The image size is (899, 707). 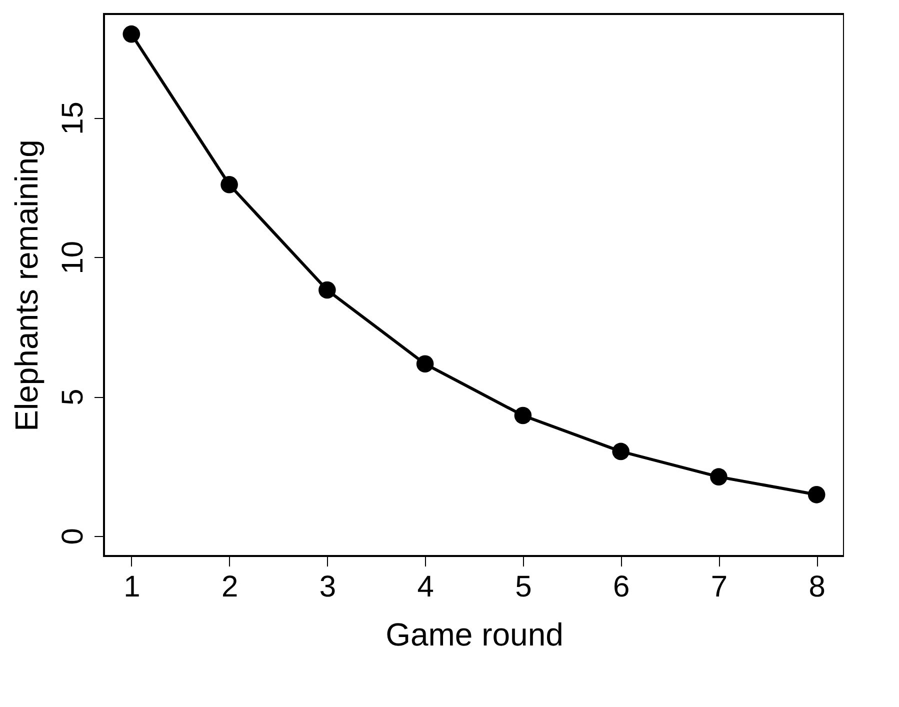 I want to click on y-tick-label: 10, so click(x=73, y=257).